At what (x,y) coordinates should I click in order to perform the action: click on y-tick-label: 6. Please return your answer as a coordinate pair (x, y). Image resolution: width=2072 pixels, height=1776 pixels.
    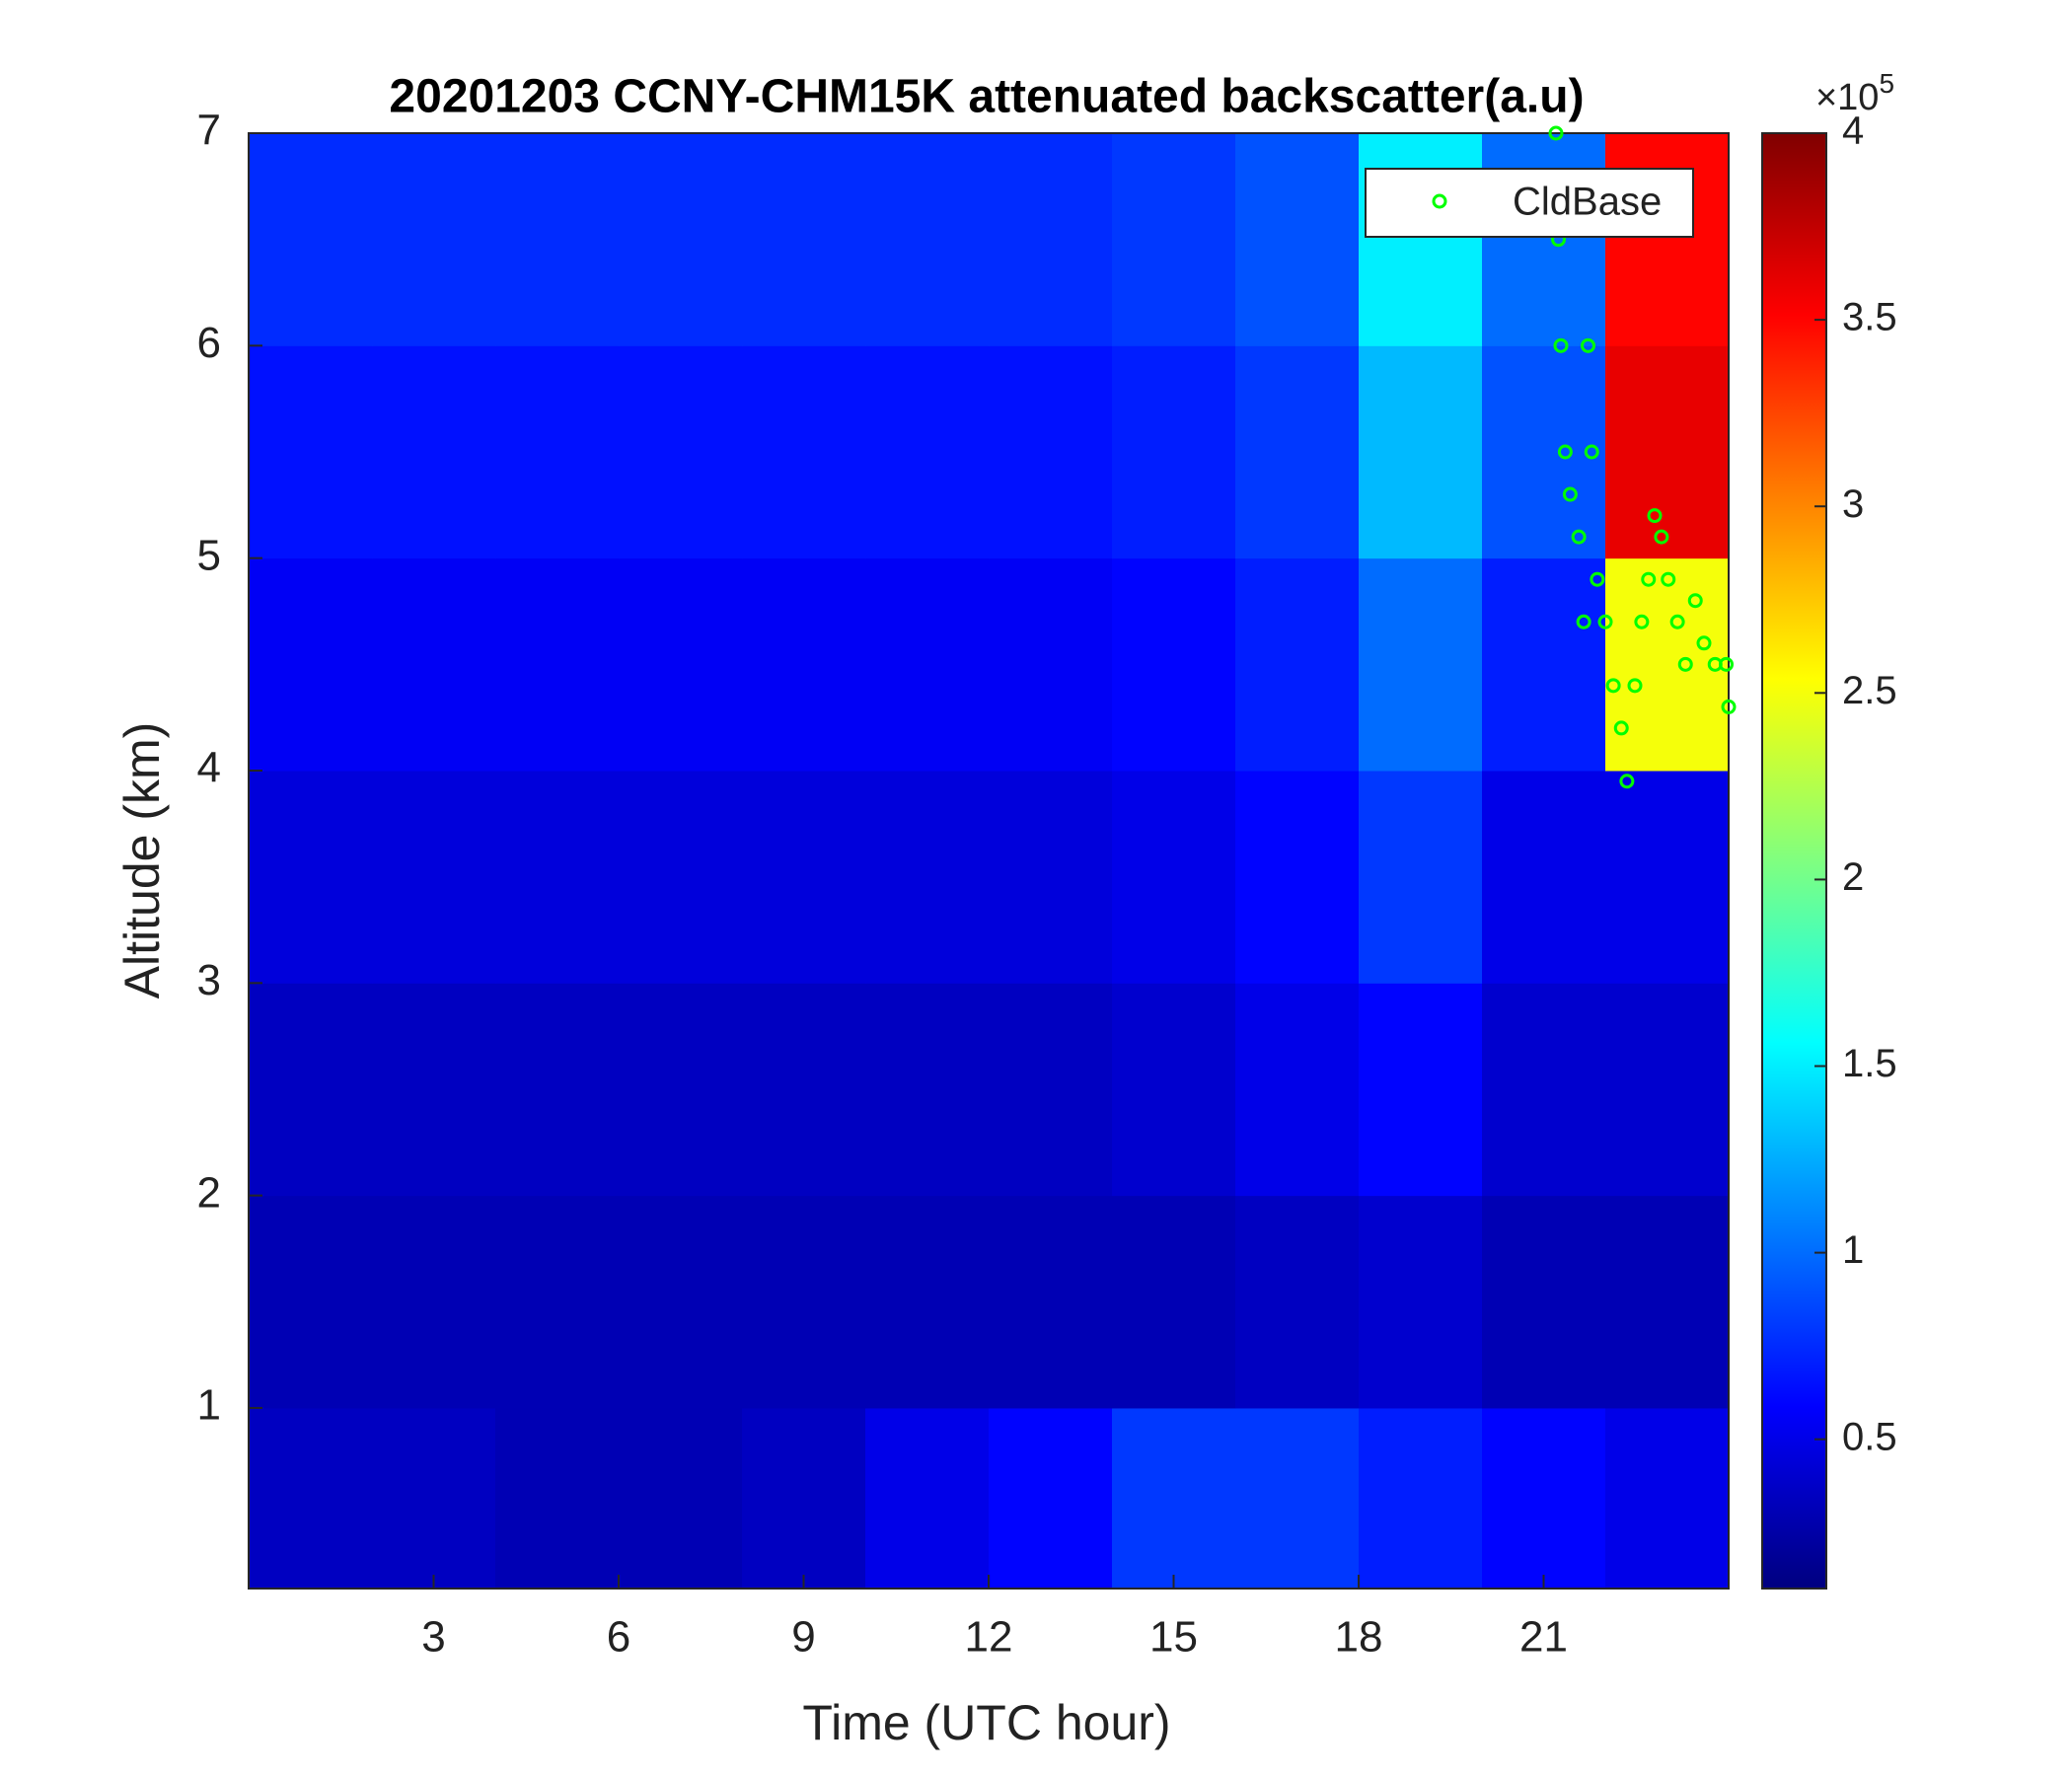
    Looking at the image, I should click on (209, 343).